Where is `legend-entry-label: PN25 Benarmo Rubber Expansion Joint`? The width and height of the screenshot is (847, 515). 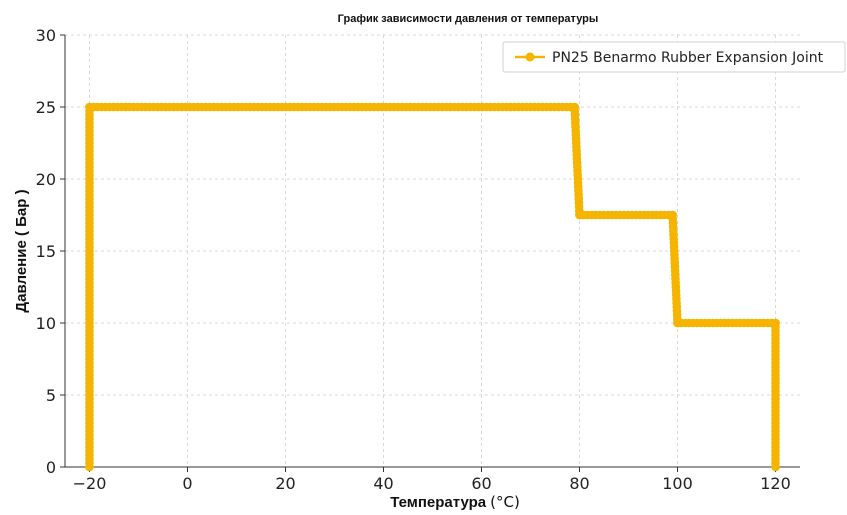
legend-entry-label: PN25 Benarmo Rubber Expansion Joint is located at coordinates (688, 58).